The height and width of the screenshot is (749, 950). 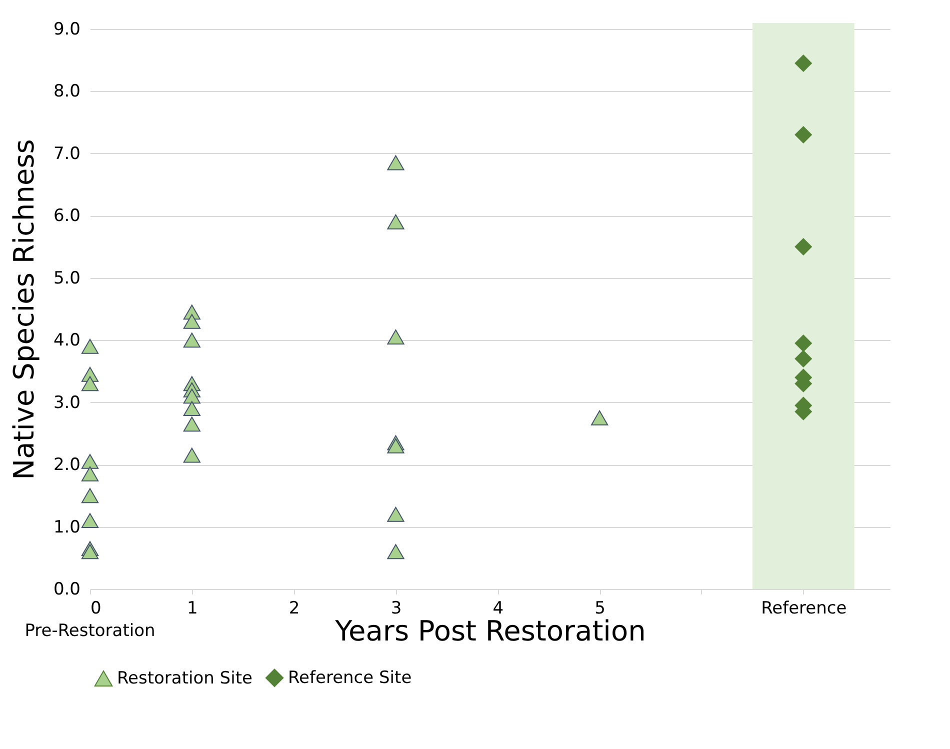 What do you see at coordinates (66, 527) in the screenshot?
I see `y-tick-label: 1.0` at bounding box center [66, 527].